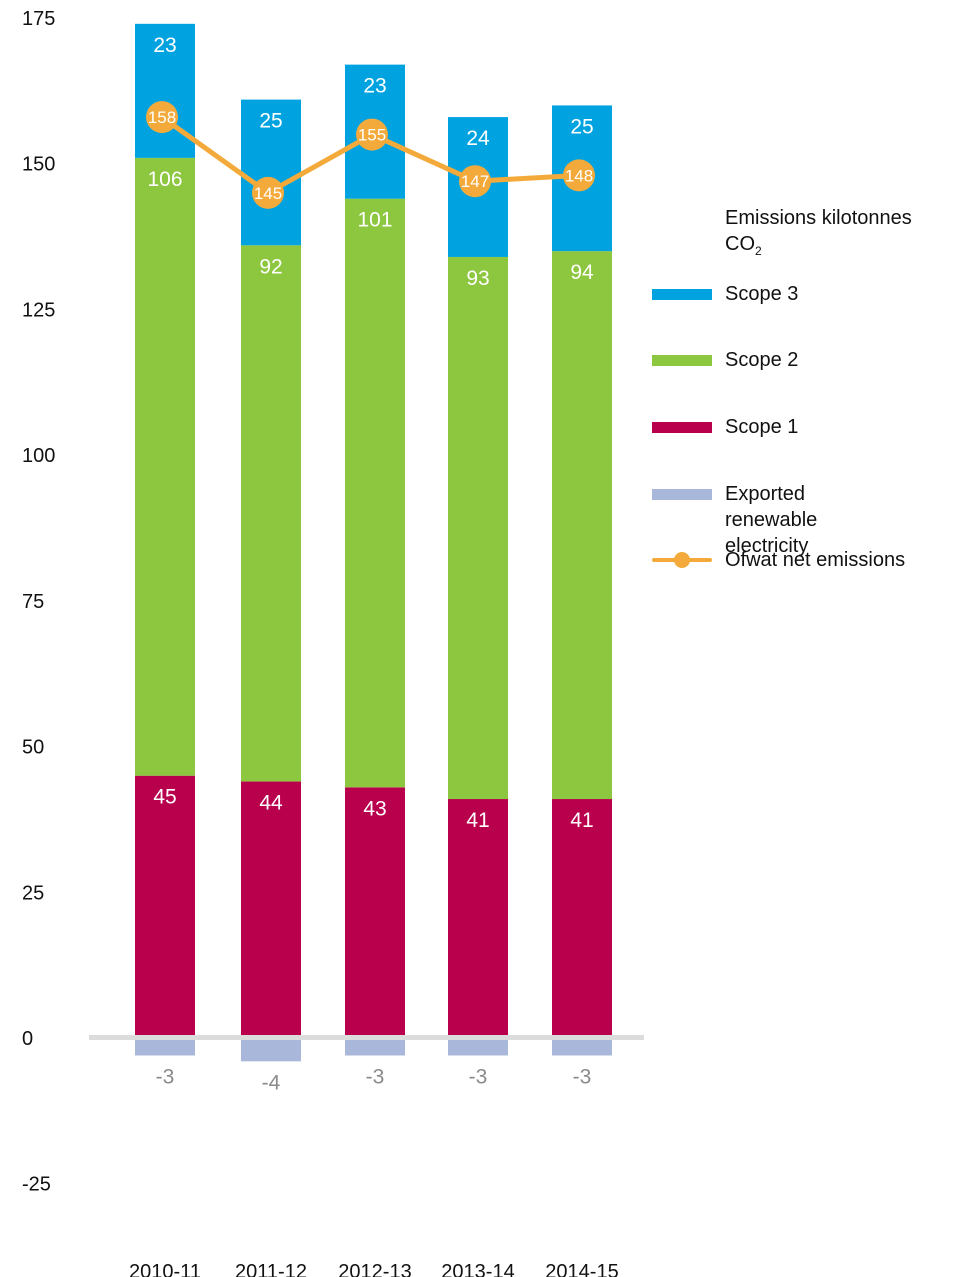 Image resolution: width=957 pixels, height=1277 pixels. What do you see at coordinates (375, 1076) in the screenshot?
I see `label-exported-2012-13: -3` at bounding box center [375, 1076].